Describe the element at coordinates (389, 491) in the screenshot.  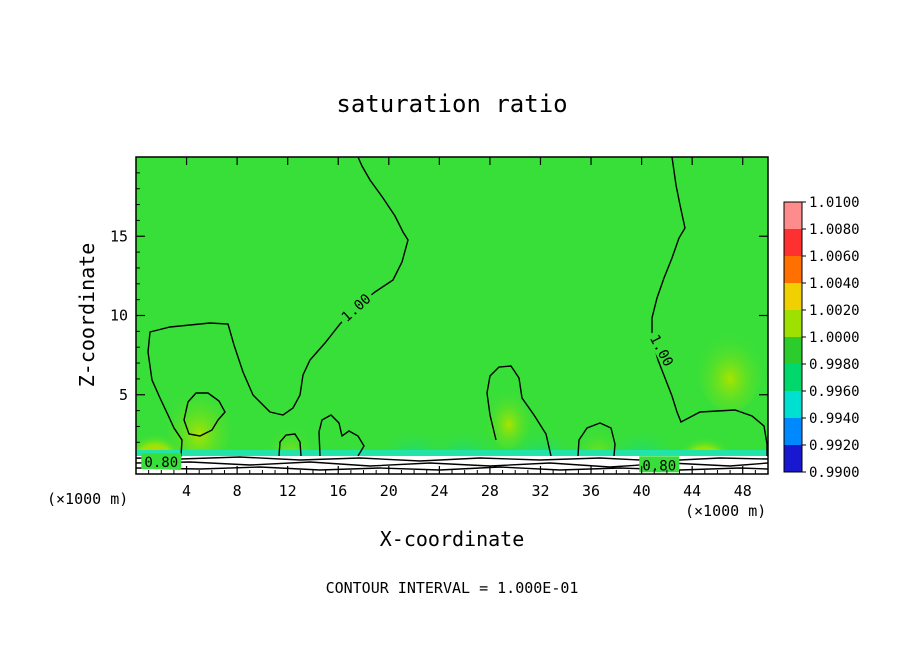
I see `x-tick-label: 20` at that location.